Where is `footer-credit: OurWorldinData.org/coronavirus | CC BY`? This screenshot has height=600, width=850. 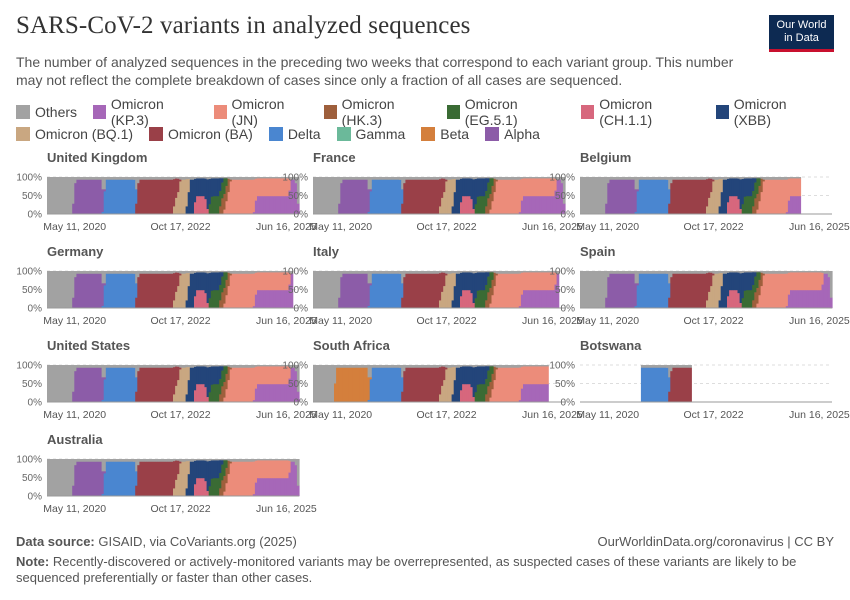 footer-credit: OurWorldinData.org/coronavirus | CC BY is located at coordinates (715, 541).